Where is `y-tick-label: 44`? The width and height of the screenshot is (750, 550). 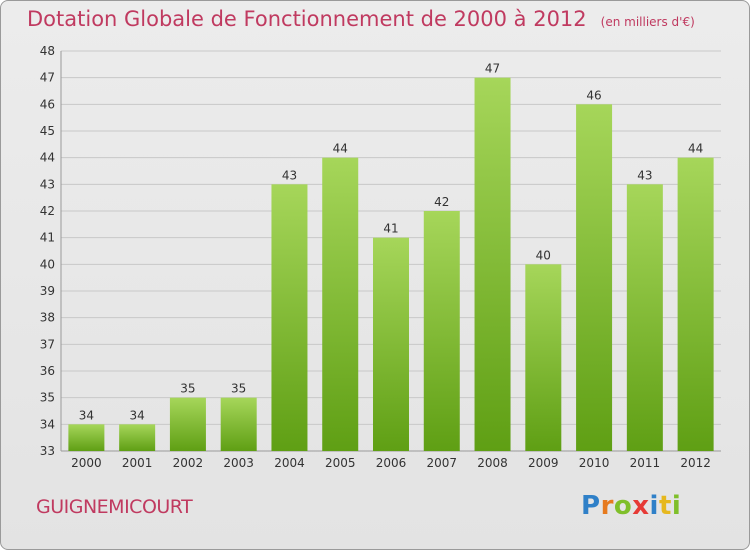 y-tick-label: 44 is located at coordinates (47, 158).